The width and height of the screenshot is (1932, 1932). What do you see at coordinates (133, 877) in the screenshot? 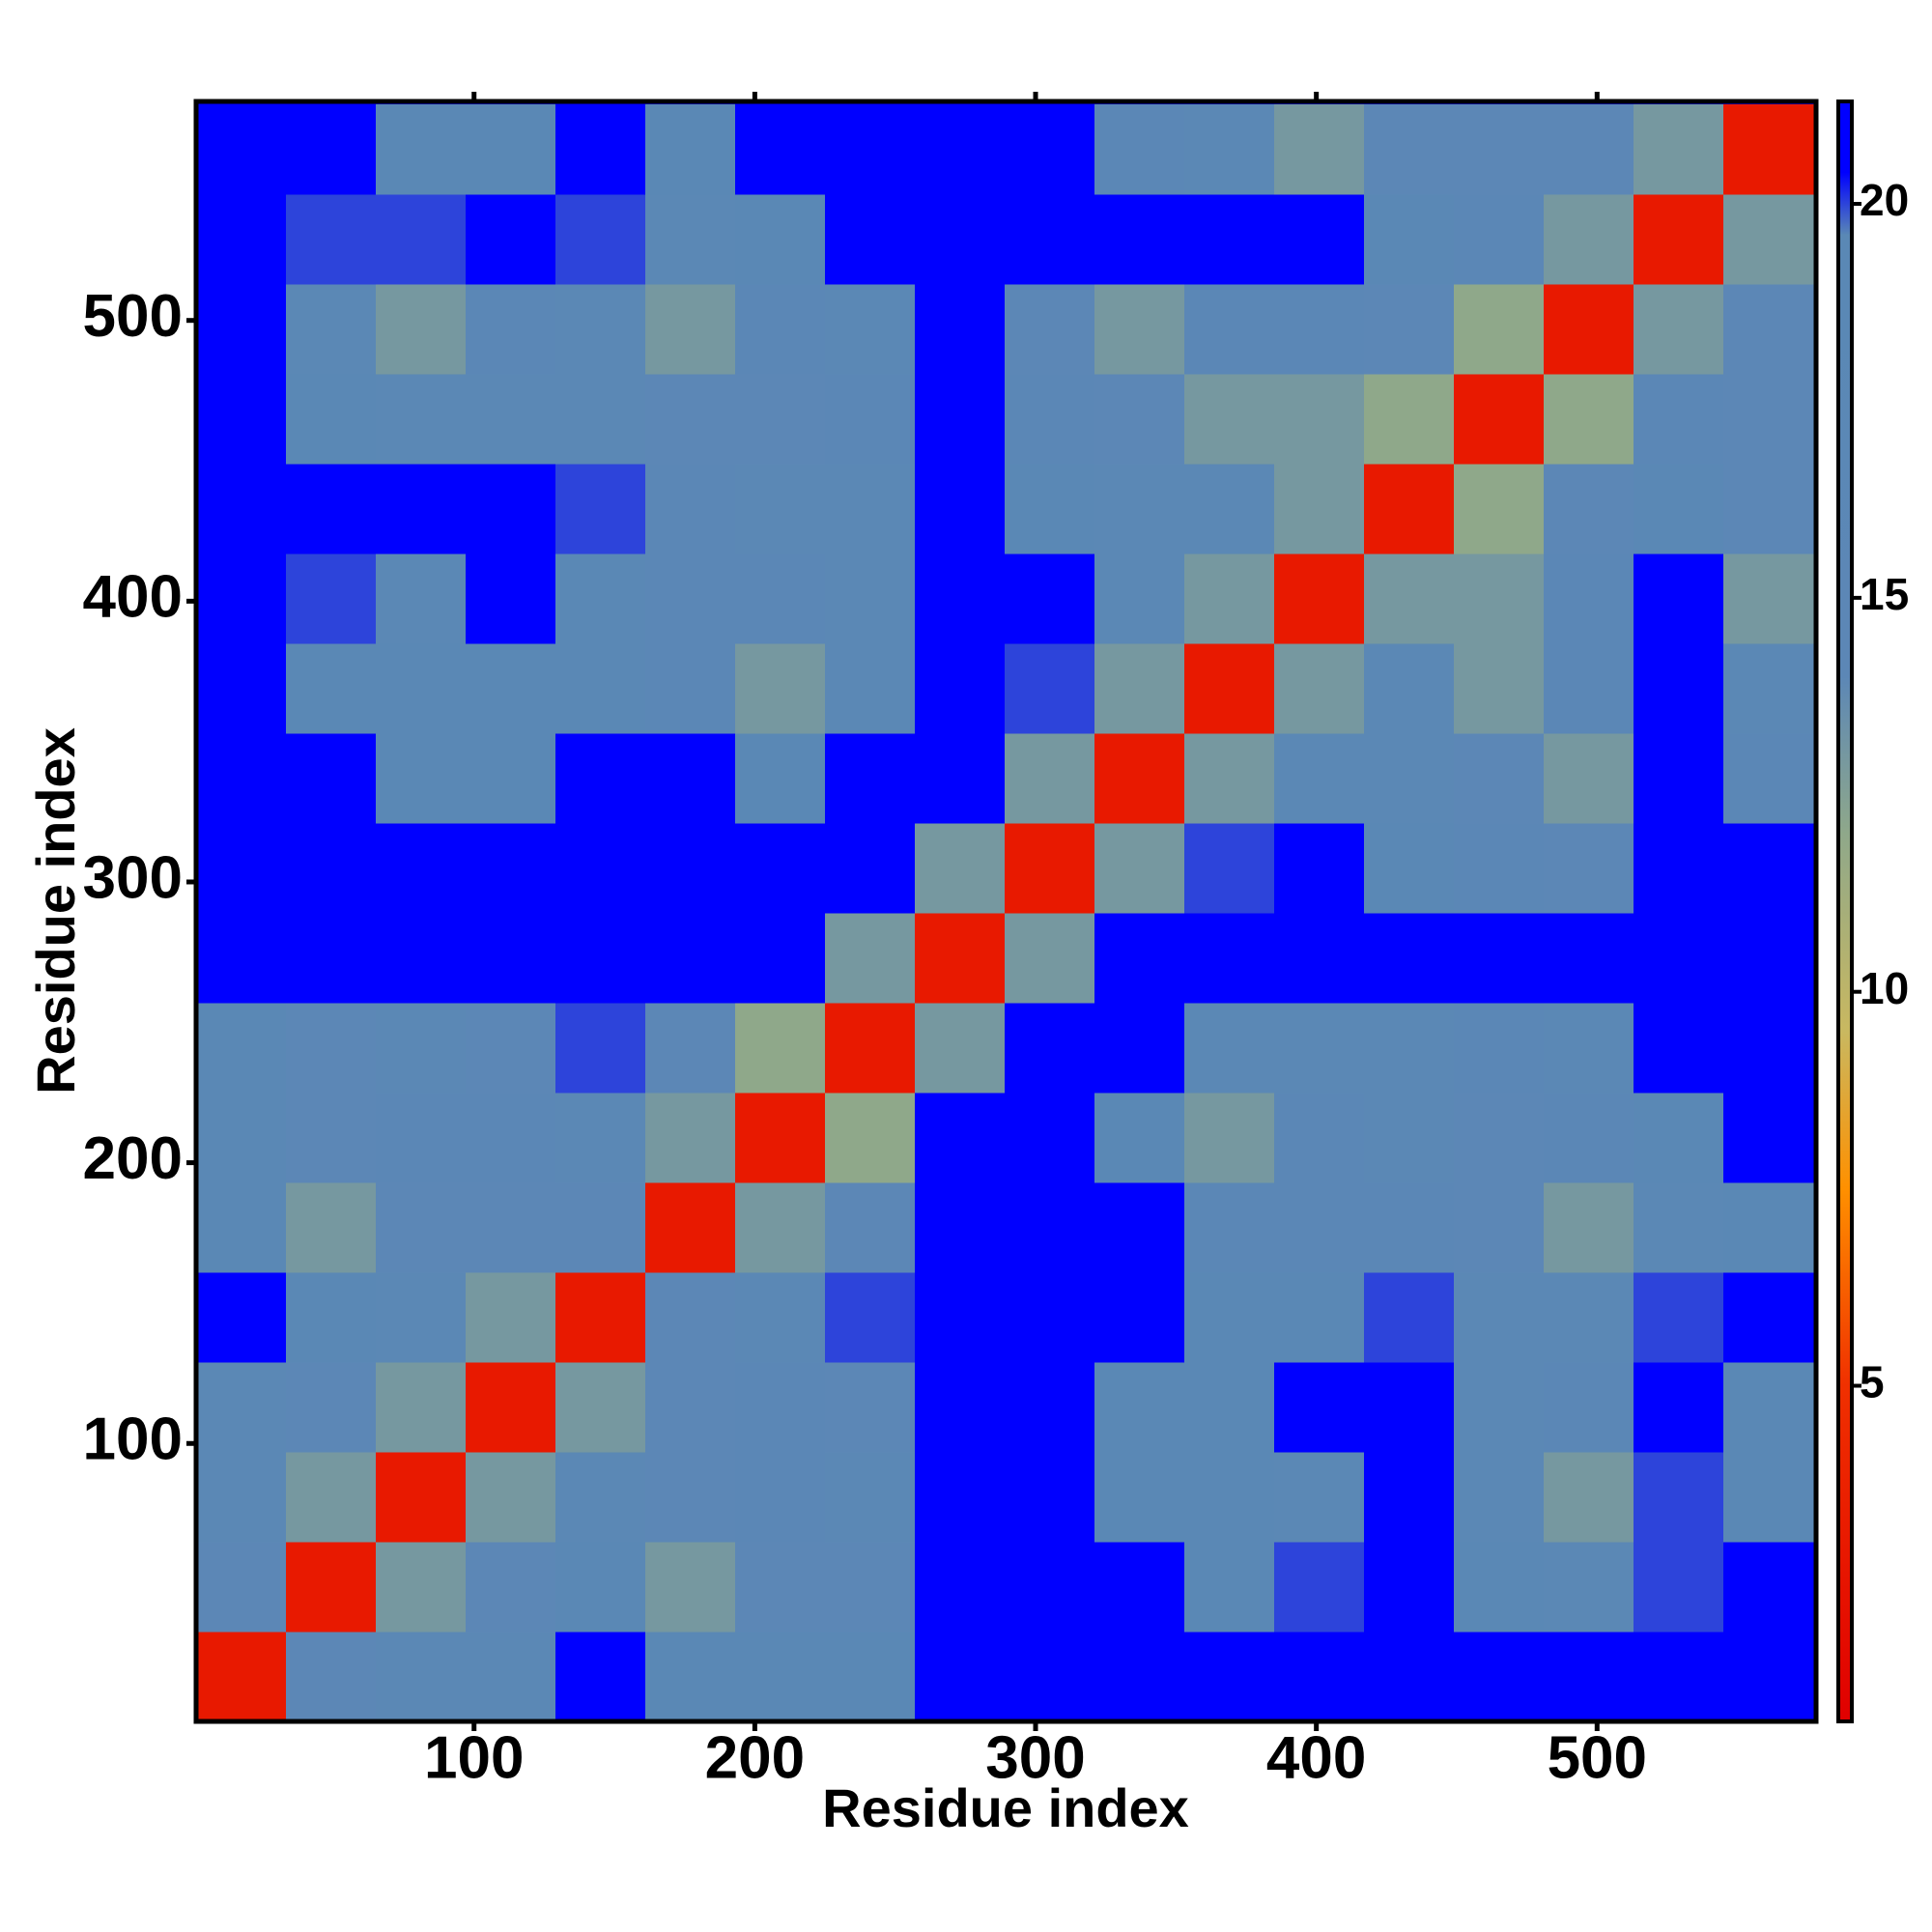
I see `y-tick-label: 300` at bounding box center [133, 877].